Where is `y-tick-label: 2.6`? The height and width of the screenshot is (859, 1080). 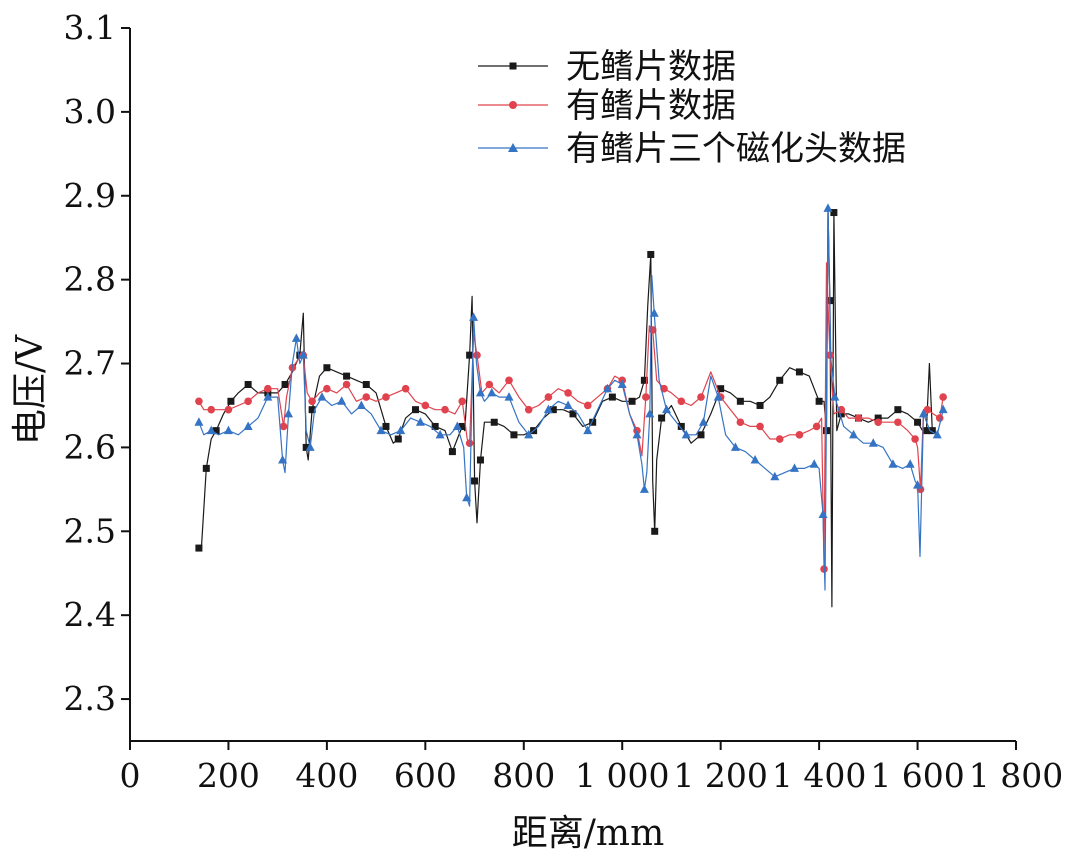 y-tick-label: 2.6 is located at coordinates (90, 446).